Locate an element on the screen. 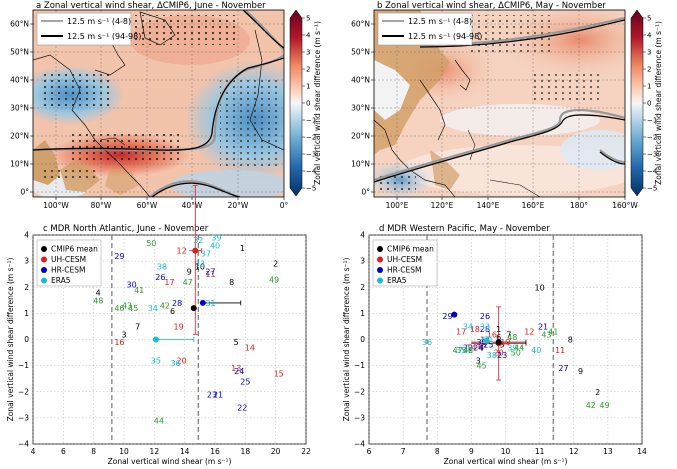 This screenshot has width=677, height=469. colorbar-tick-label: −5 is located at coordinates (311, 189).